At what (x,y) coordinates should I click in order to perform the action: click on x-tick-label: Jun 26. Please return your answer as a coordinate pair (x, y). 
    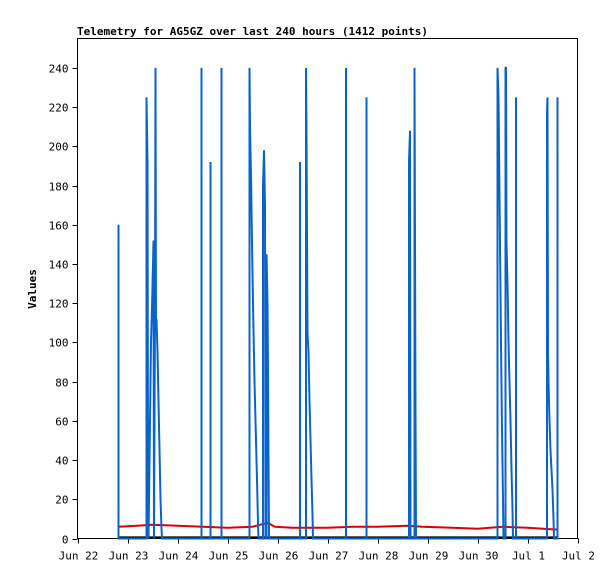
    Looking at the image, I should click on (279, 556).